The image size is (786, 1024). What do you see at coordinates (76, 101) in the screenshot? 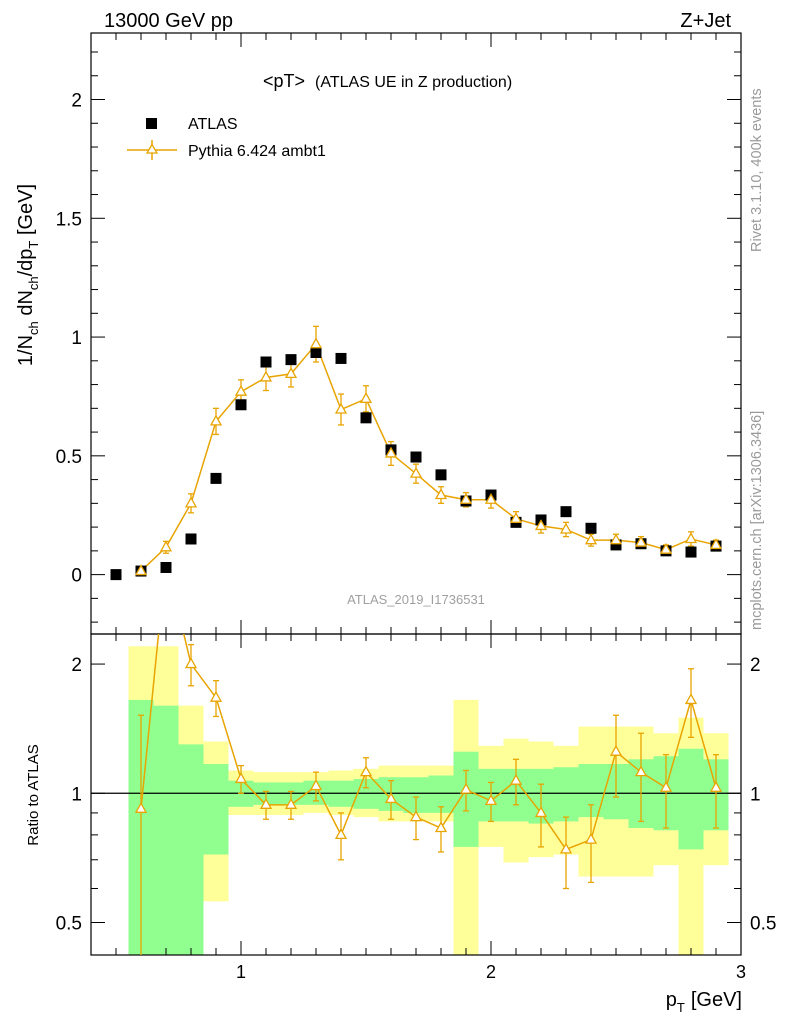
I see `main-y-tick-label: 2` at bounding box center [76, 101].